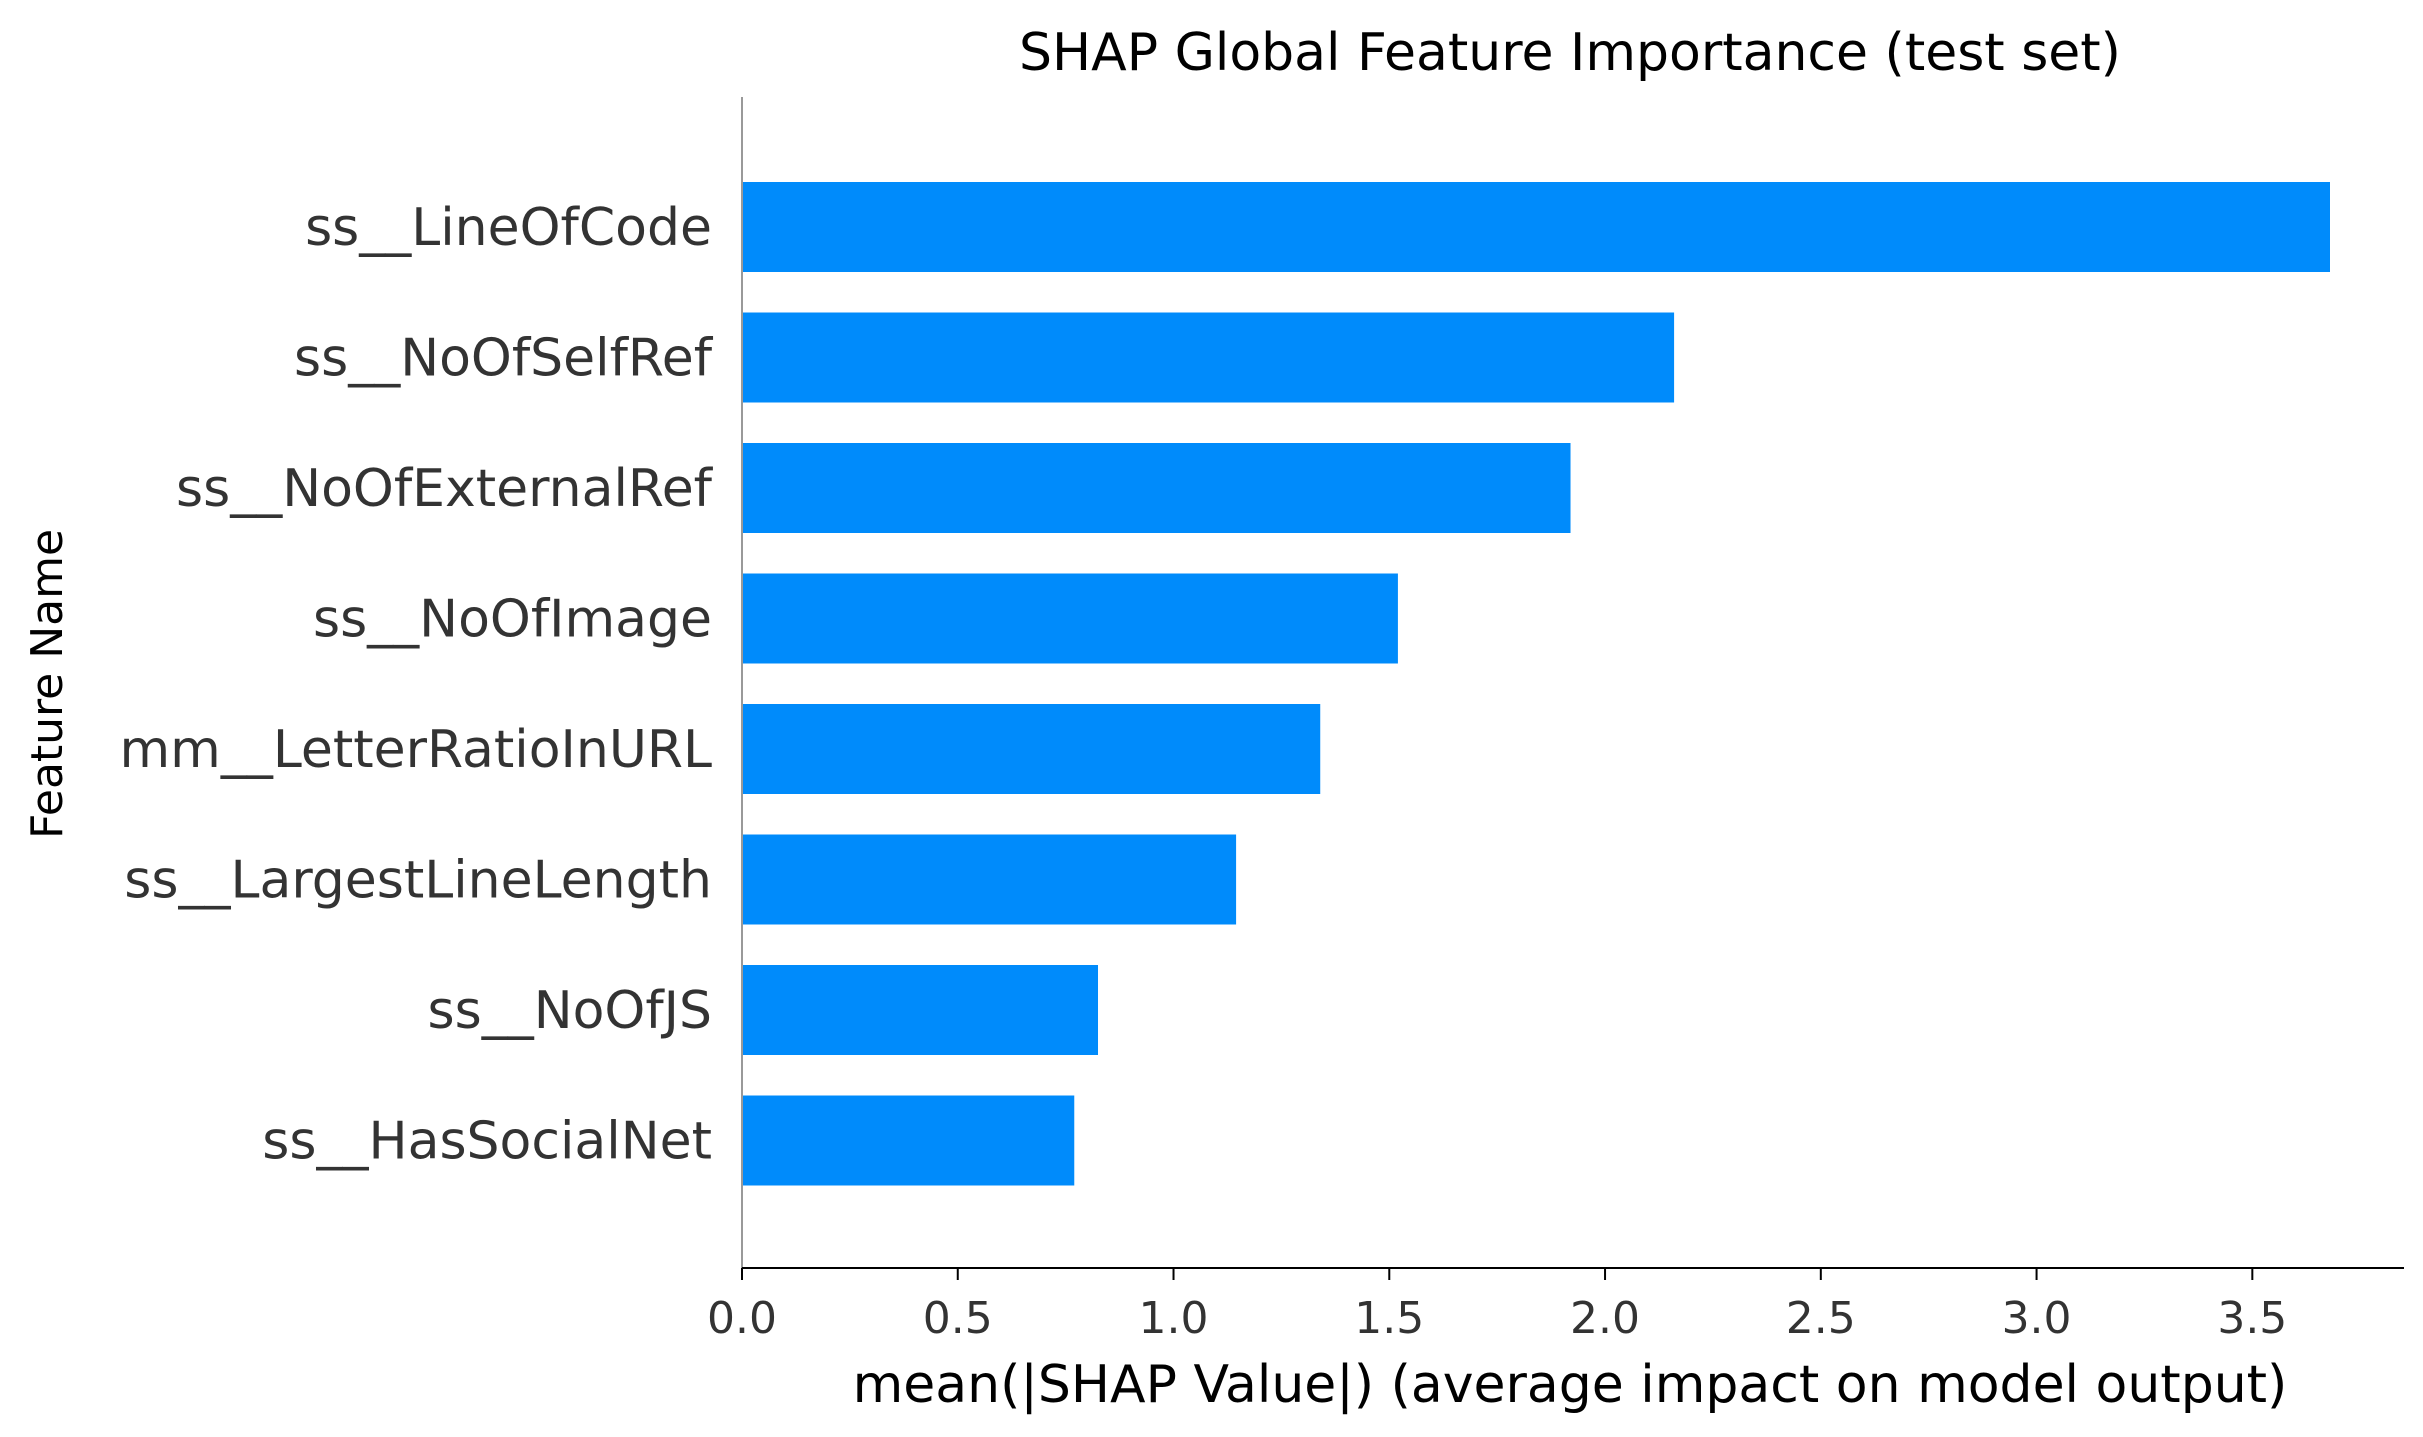  I want to click on bar-ss__NoOfJS, so click(920, 1010).